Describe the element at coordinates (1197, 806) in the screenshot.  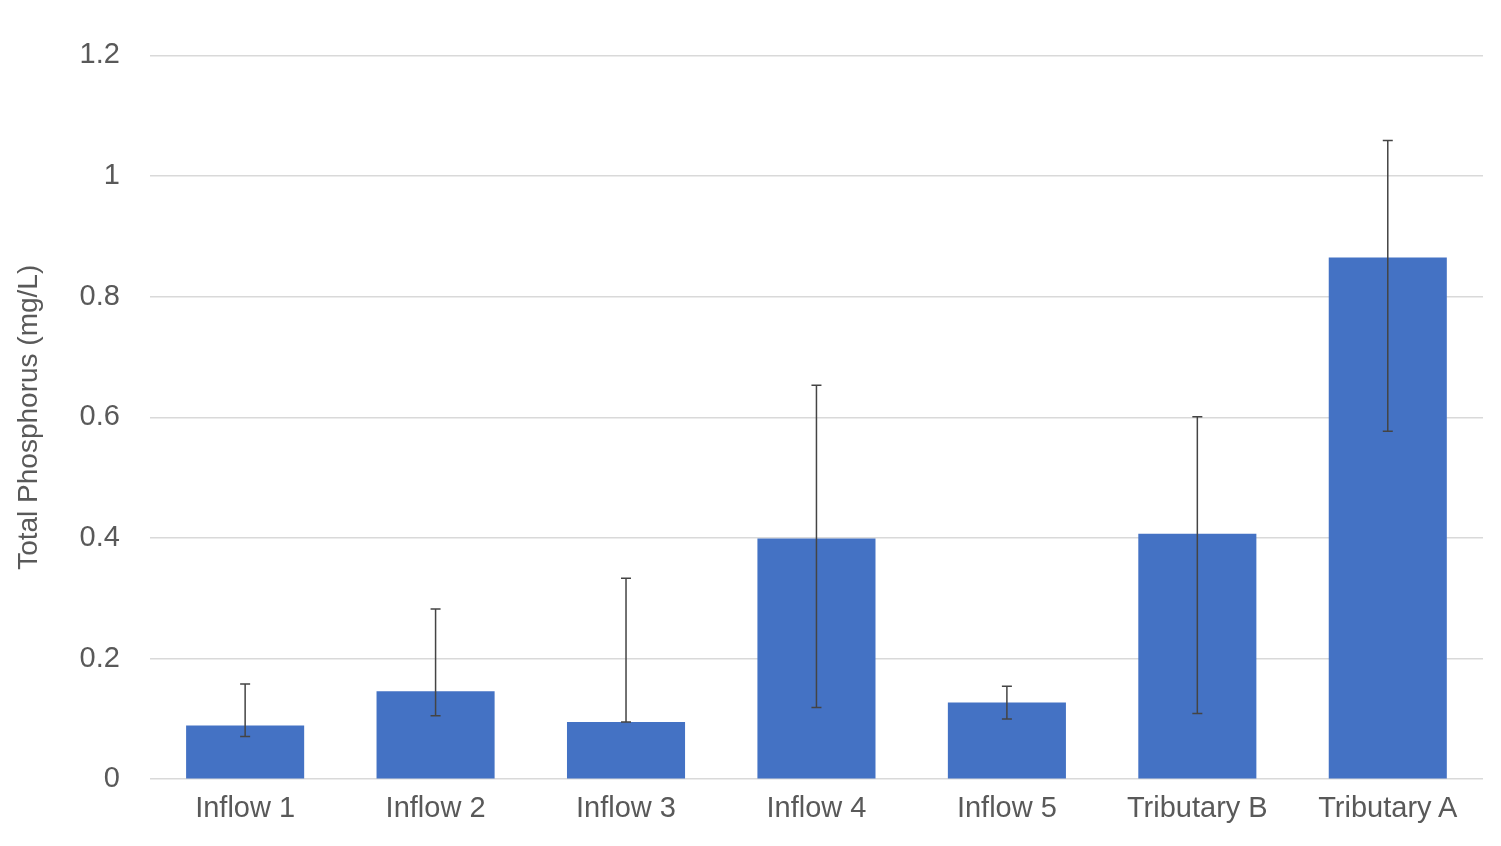
I see `x-tick-label: Tributary B` at that location.